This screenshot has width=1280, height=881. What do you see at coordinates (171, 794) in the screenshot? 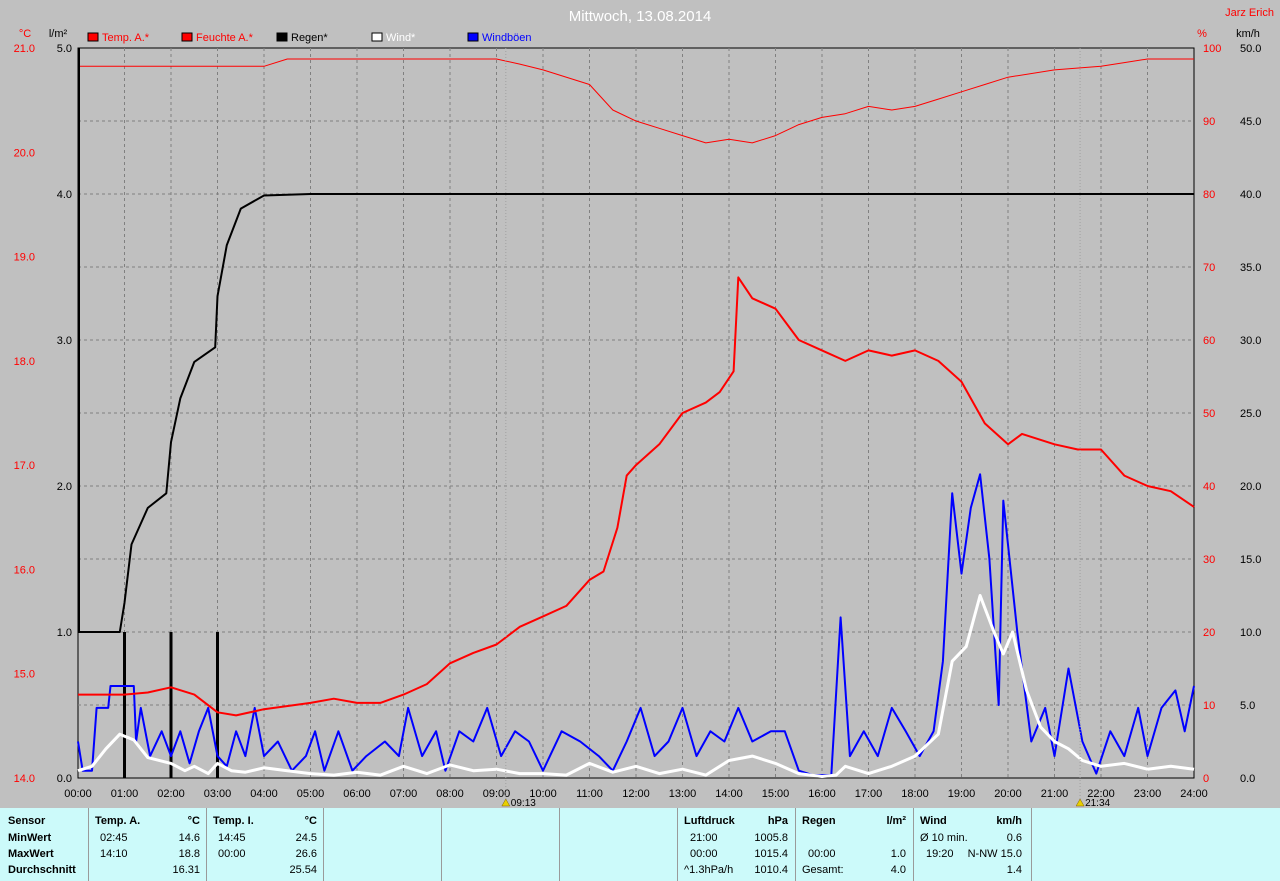
I see `x-tick-label: 02:00` at bounding box center [171, 794].